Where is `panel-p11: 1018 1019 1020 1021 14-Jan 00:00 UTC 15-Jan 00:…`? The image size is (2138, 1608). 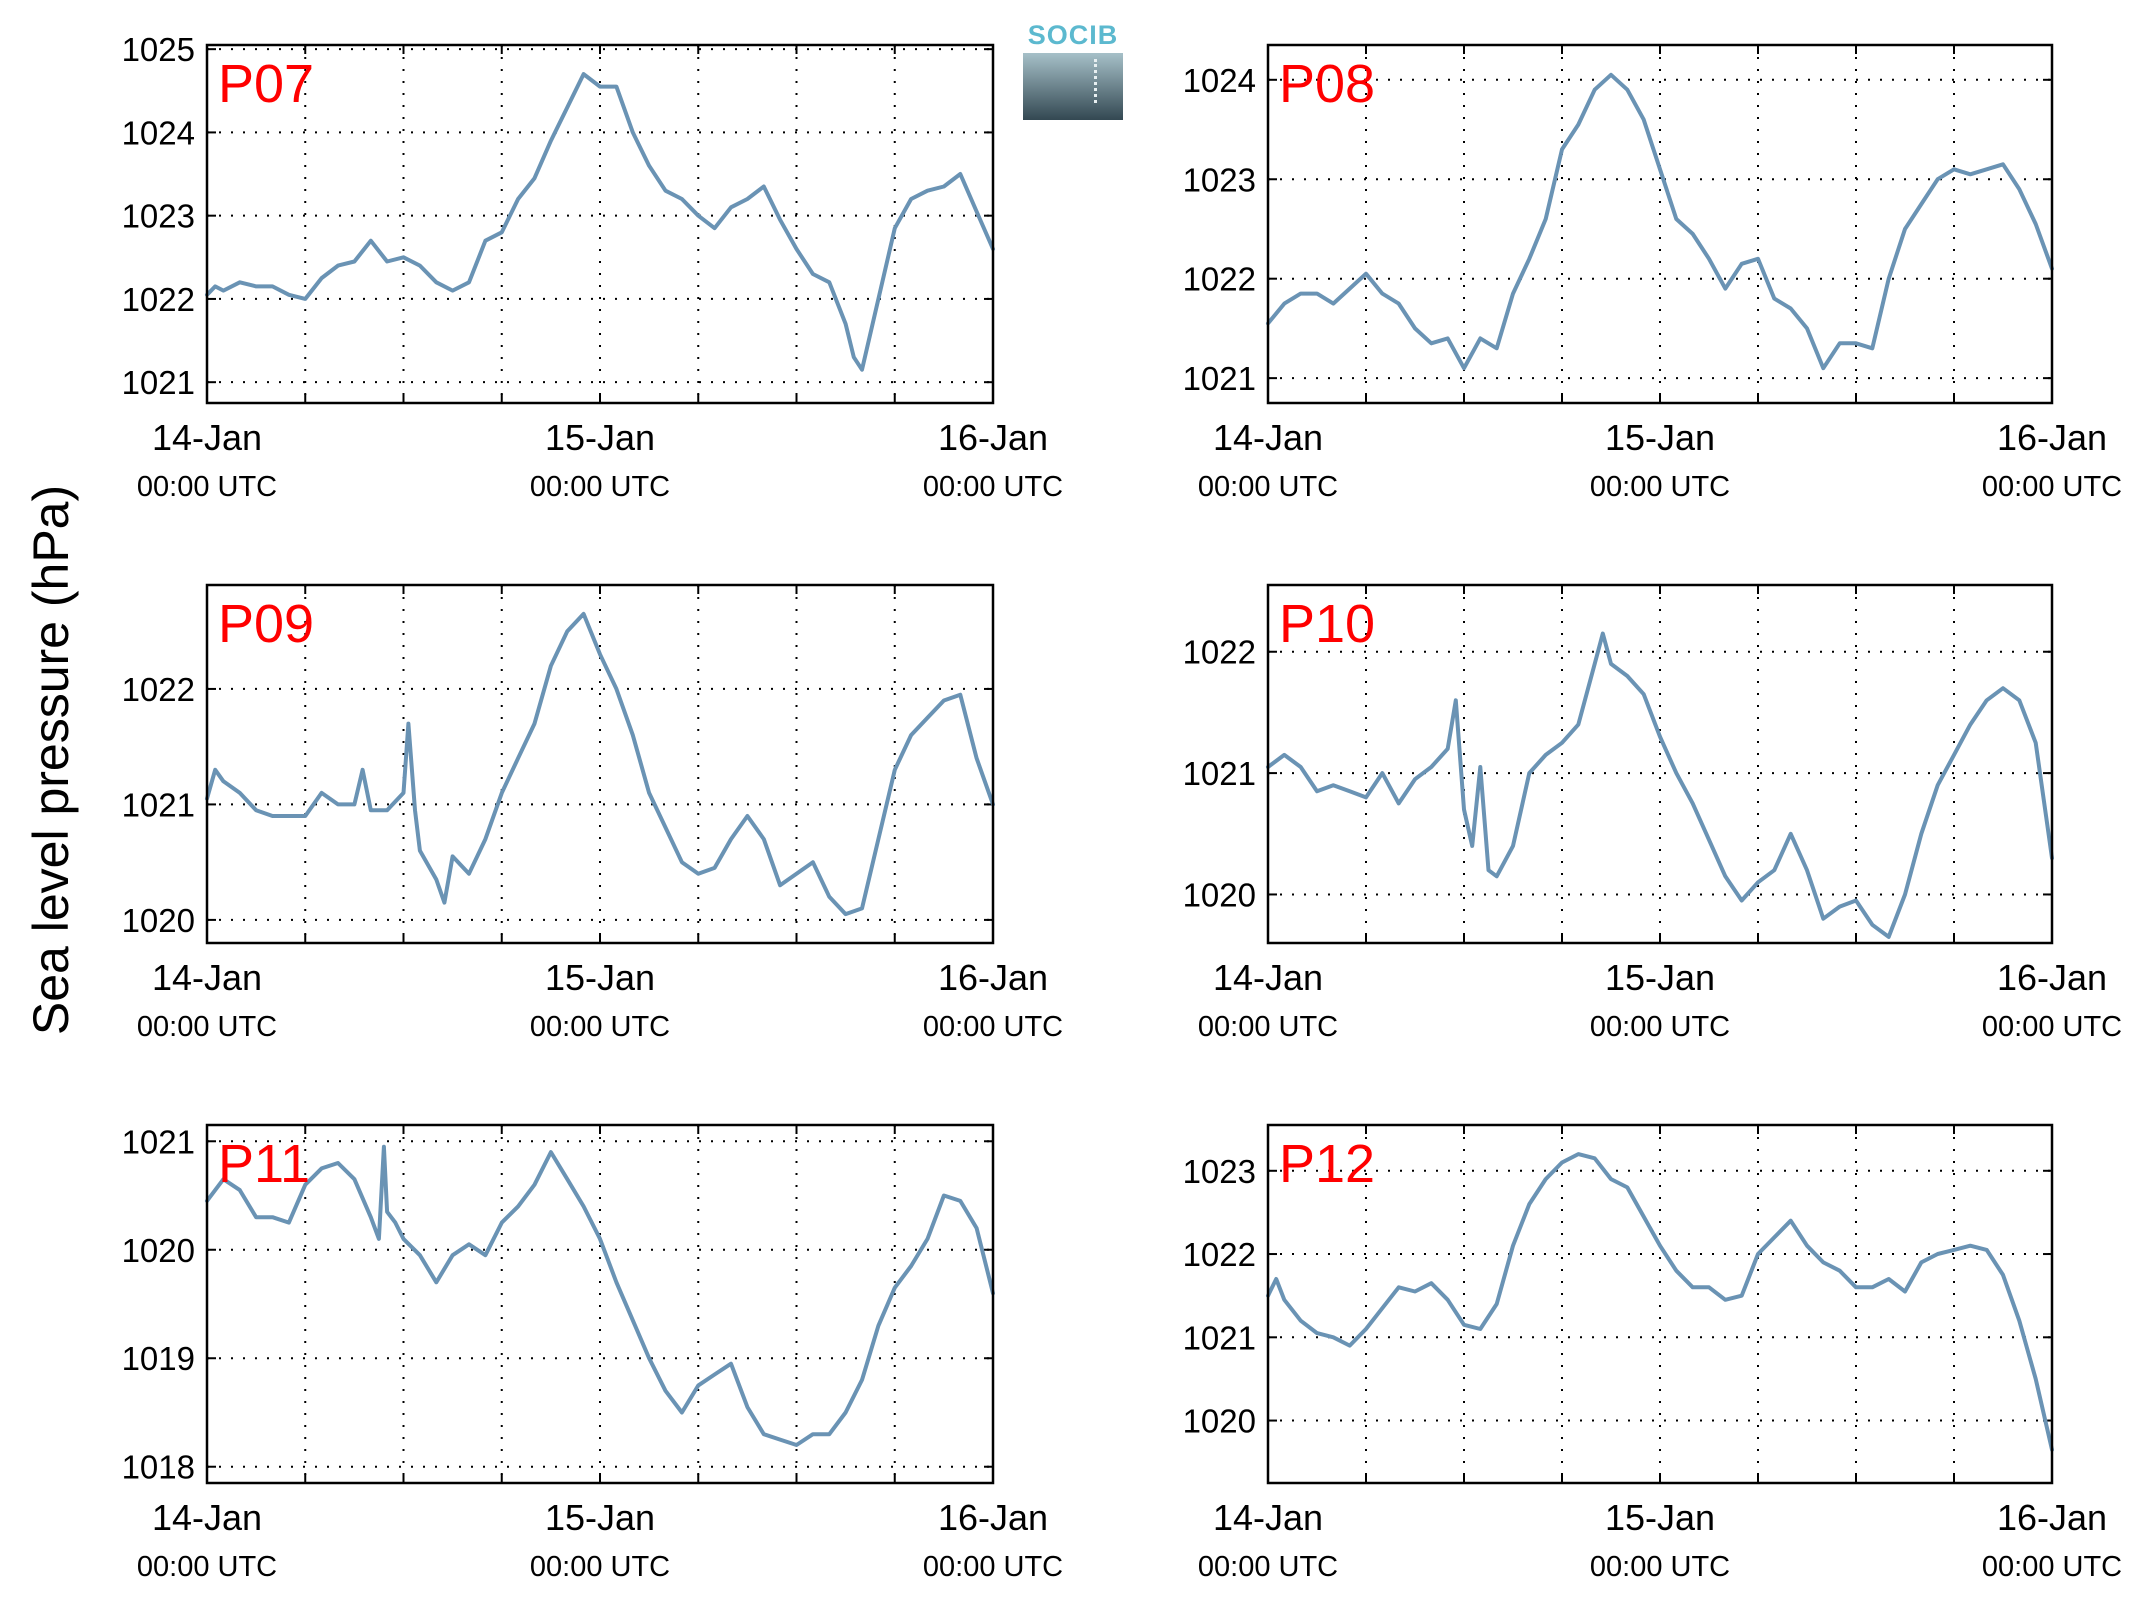
panel-p11: 1018 1019 1020 1021 14-Jan 00:00 UTC 15-Jan 00:… is located at coordinates (593, 1353).